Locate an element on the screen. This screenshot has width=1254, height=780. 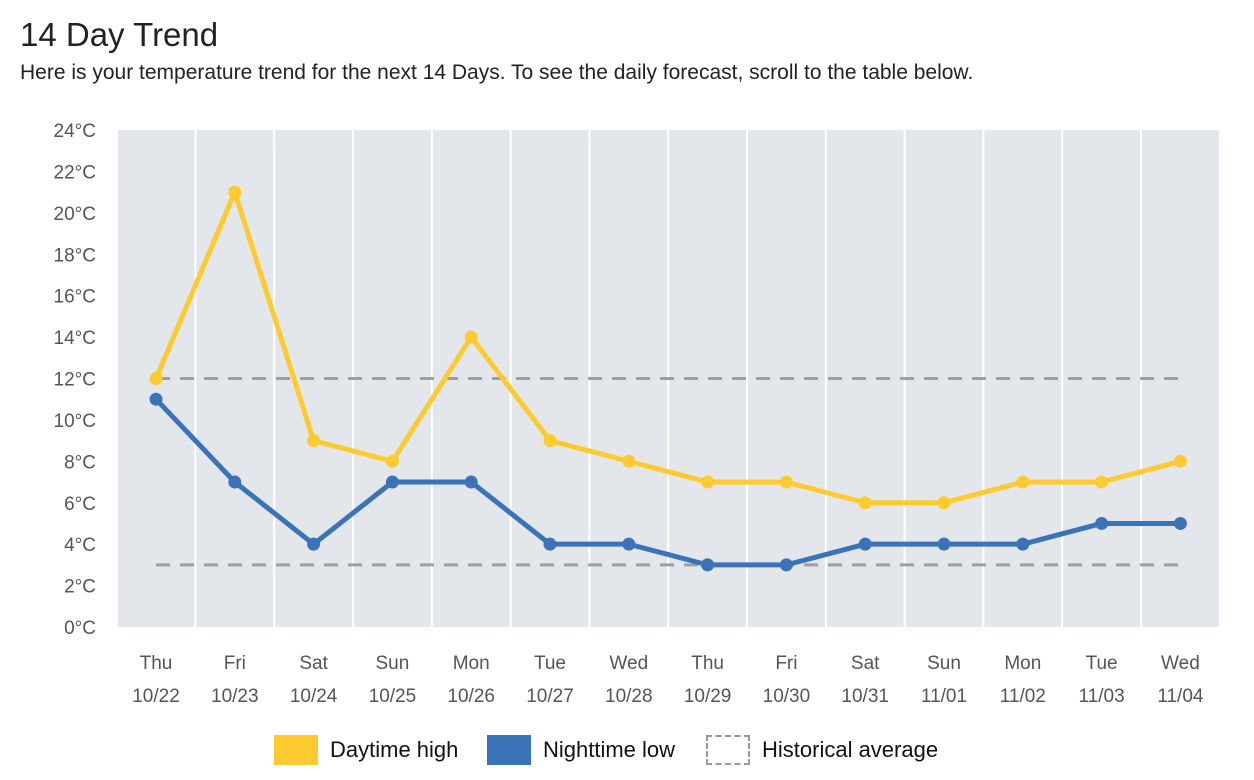
x-tick-date-label: 10/27 is located at coordinates (550, 696).